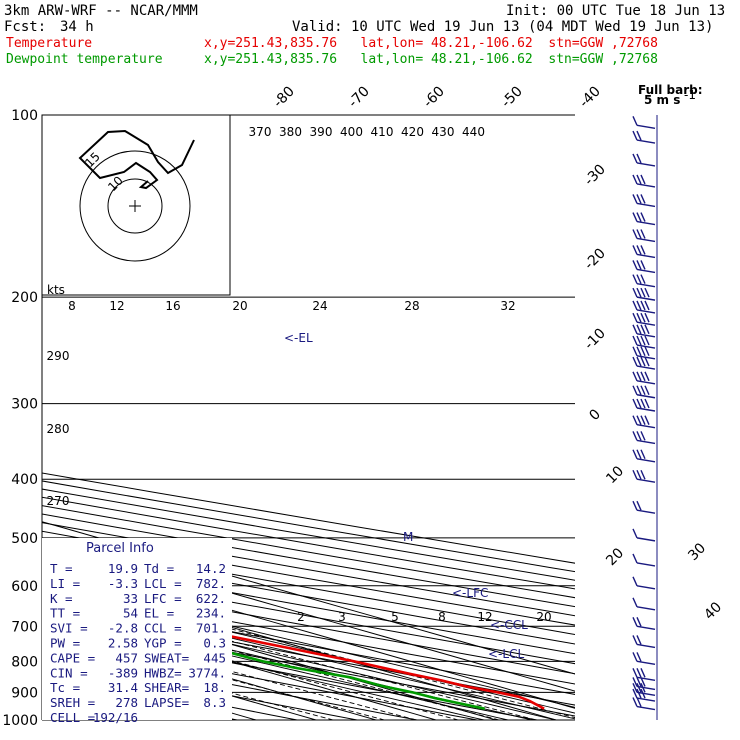  Describe the element at coordinates (72, 657) in the screenshot. I see `parcel-label: CAPE =` at that location.